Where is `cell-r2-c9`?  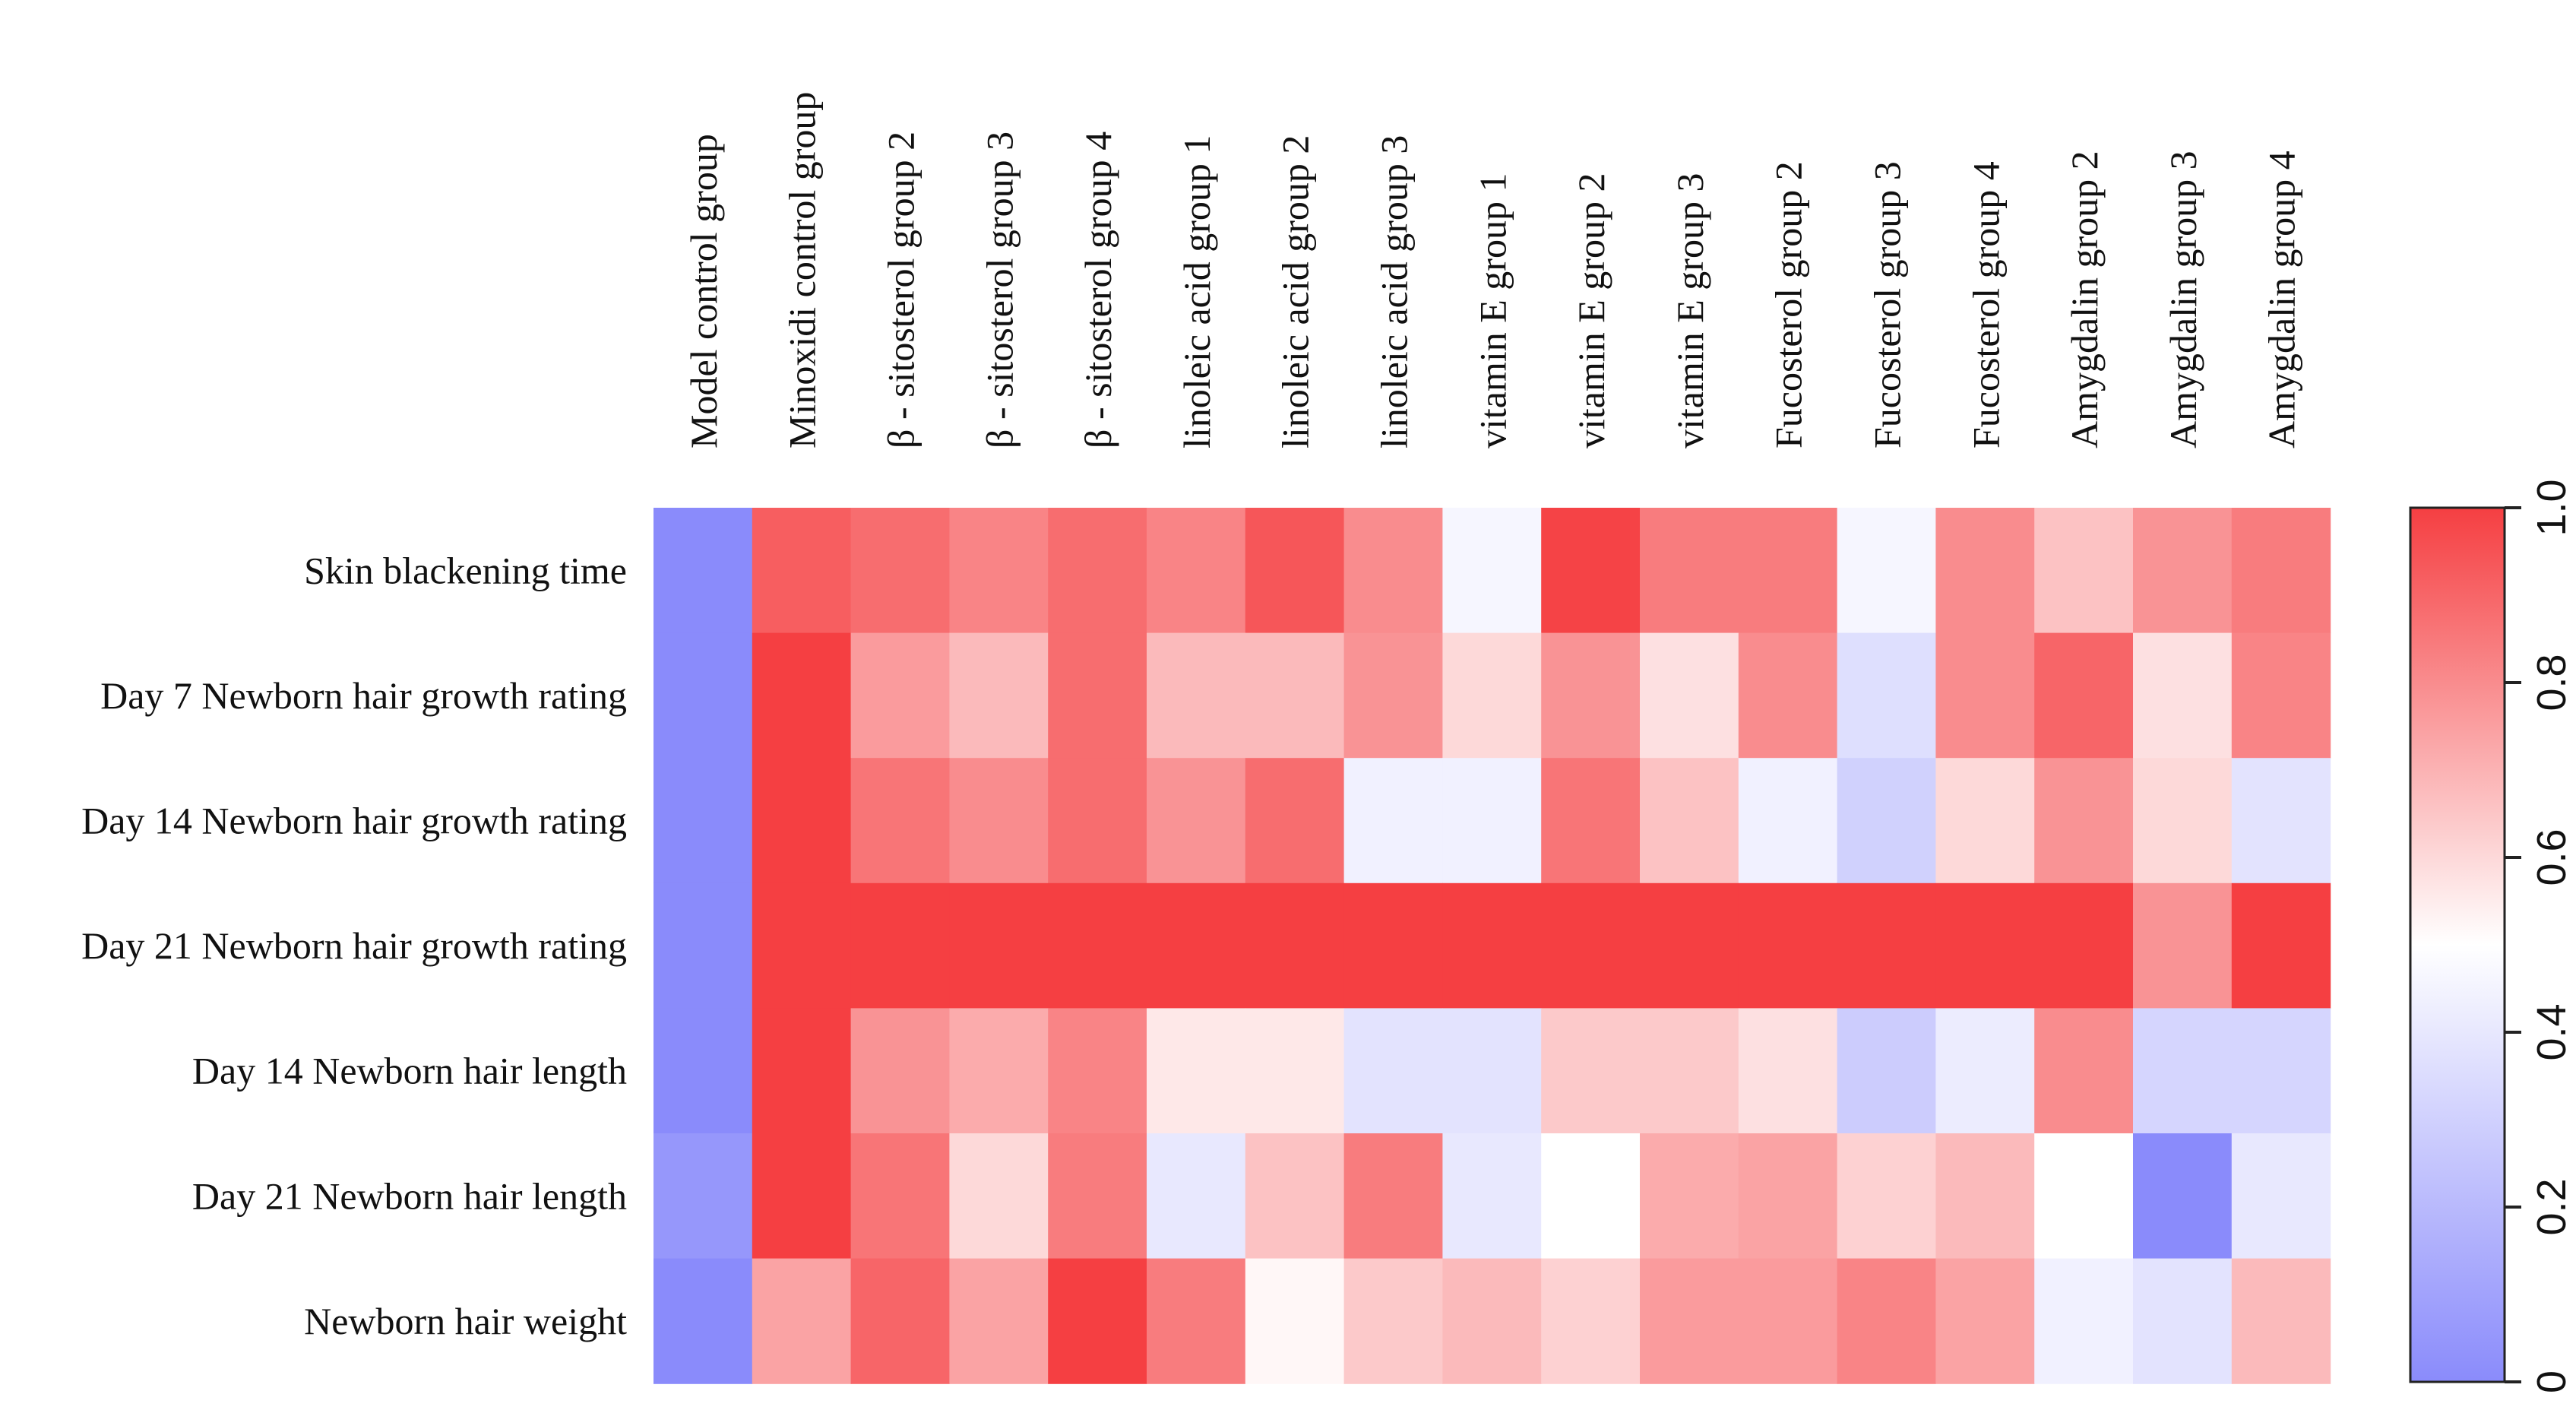
cell-r2-c9 is located at coordinates (1492, 695).